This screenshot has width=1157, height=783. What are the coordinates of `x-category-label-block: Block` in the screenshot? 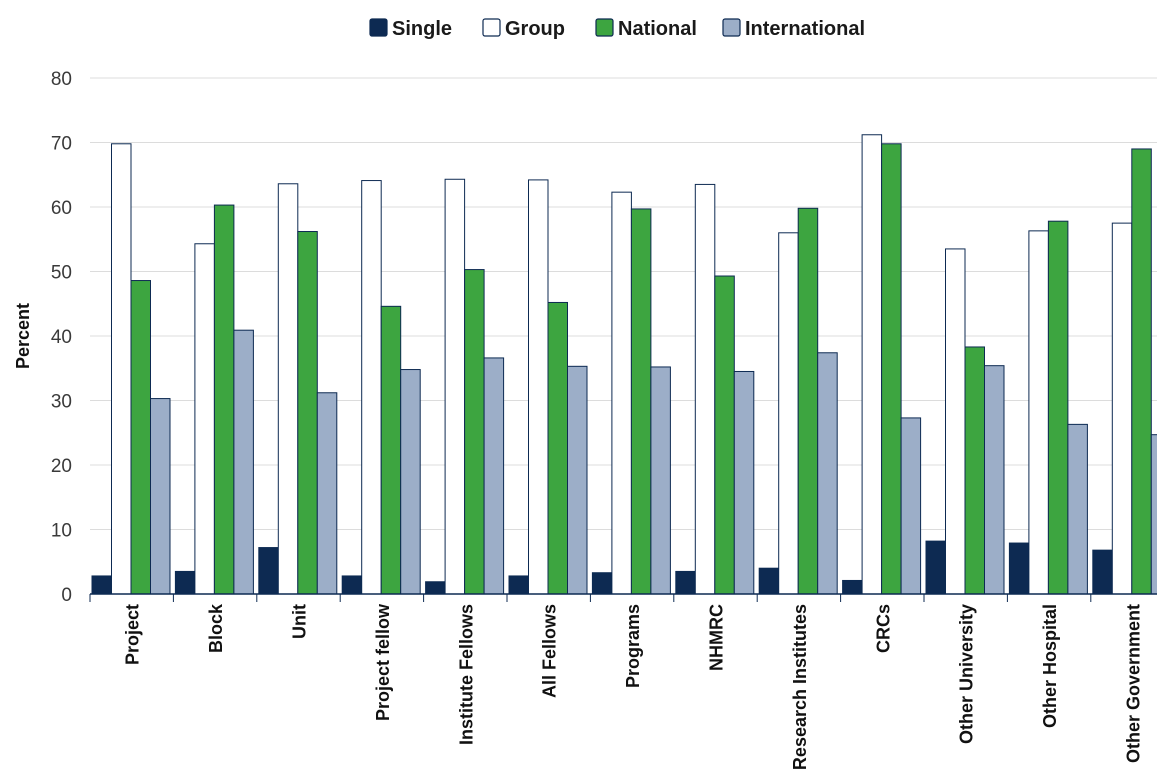 It's located at (216, 628).